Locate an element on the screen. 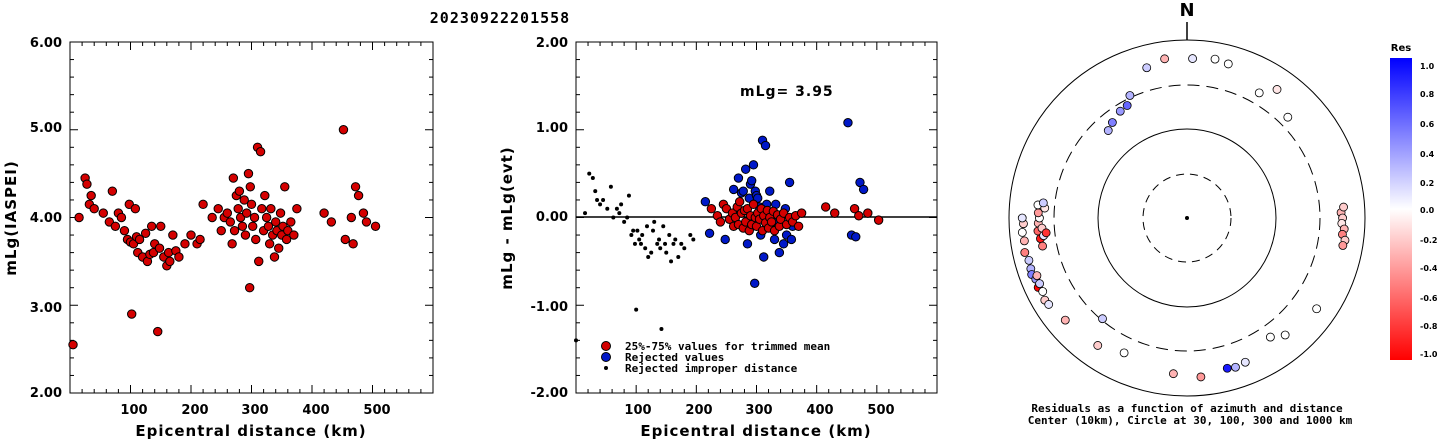  x-tick-label: 400 is located at coordinates (315, 410).